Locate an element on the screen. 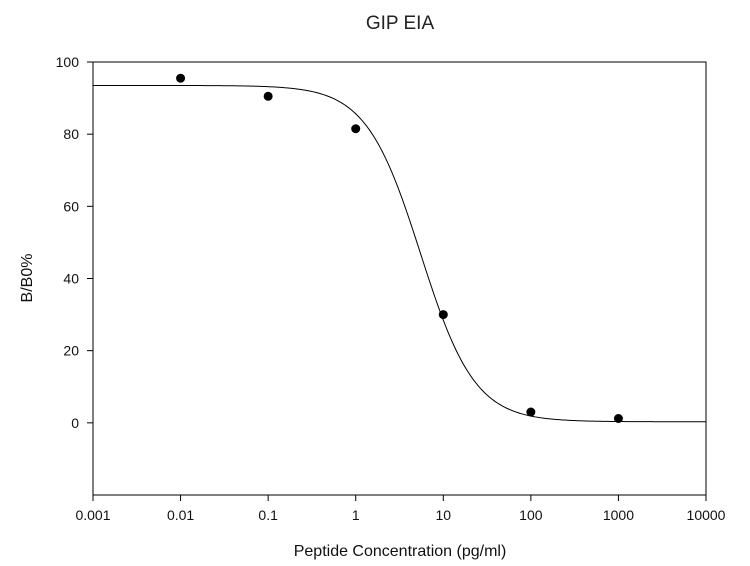  y-tick-label: 40 is located at coordinates (71, 279).